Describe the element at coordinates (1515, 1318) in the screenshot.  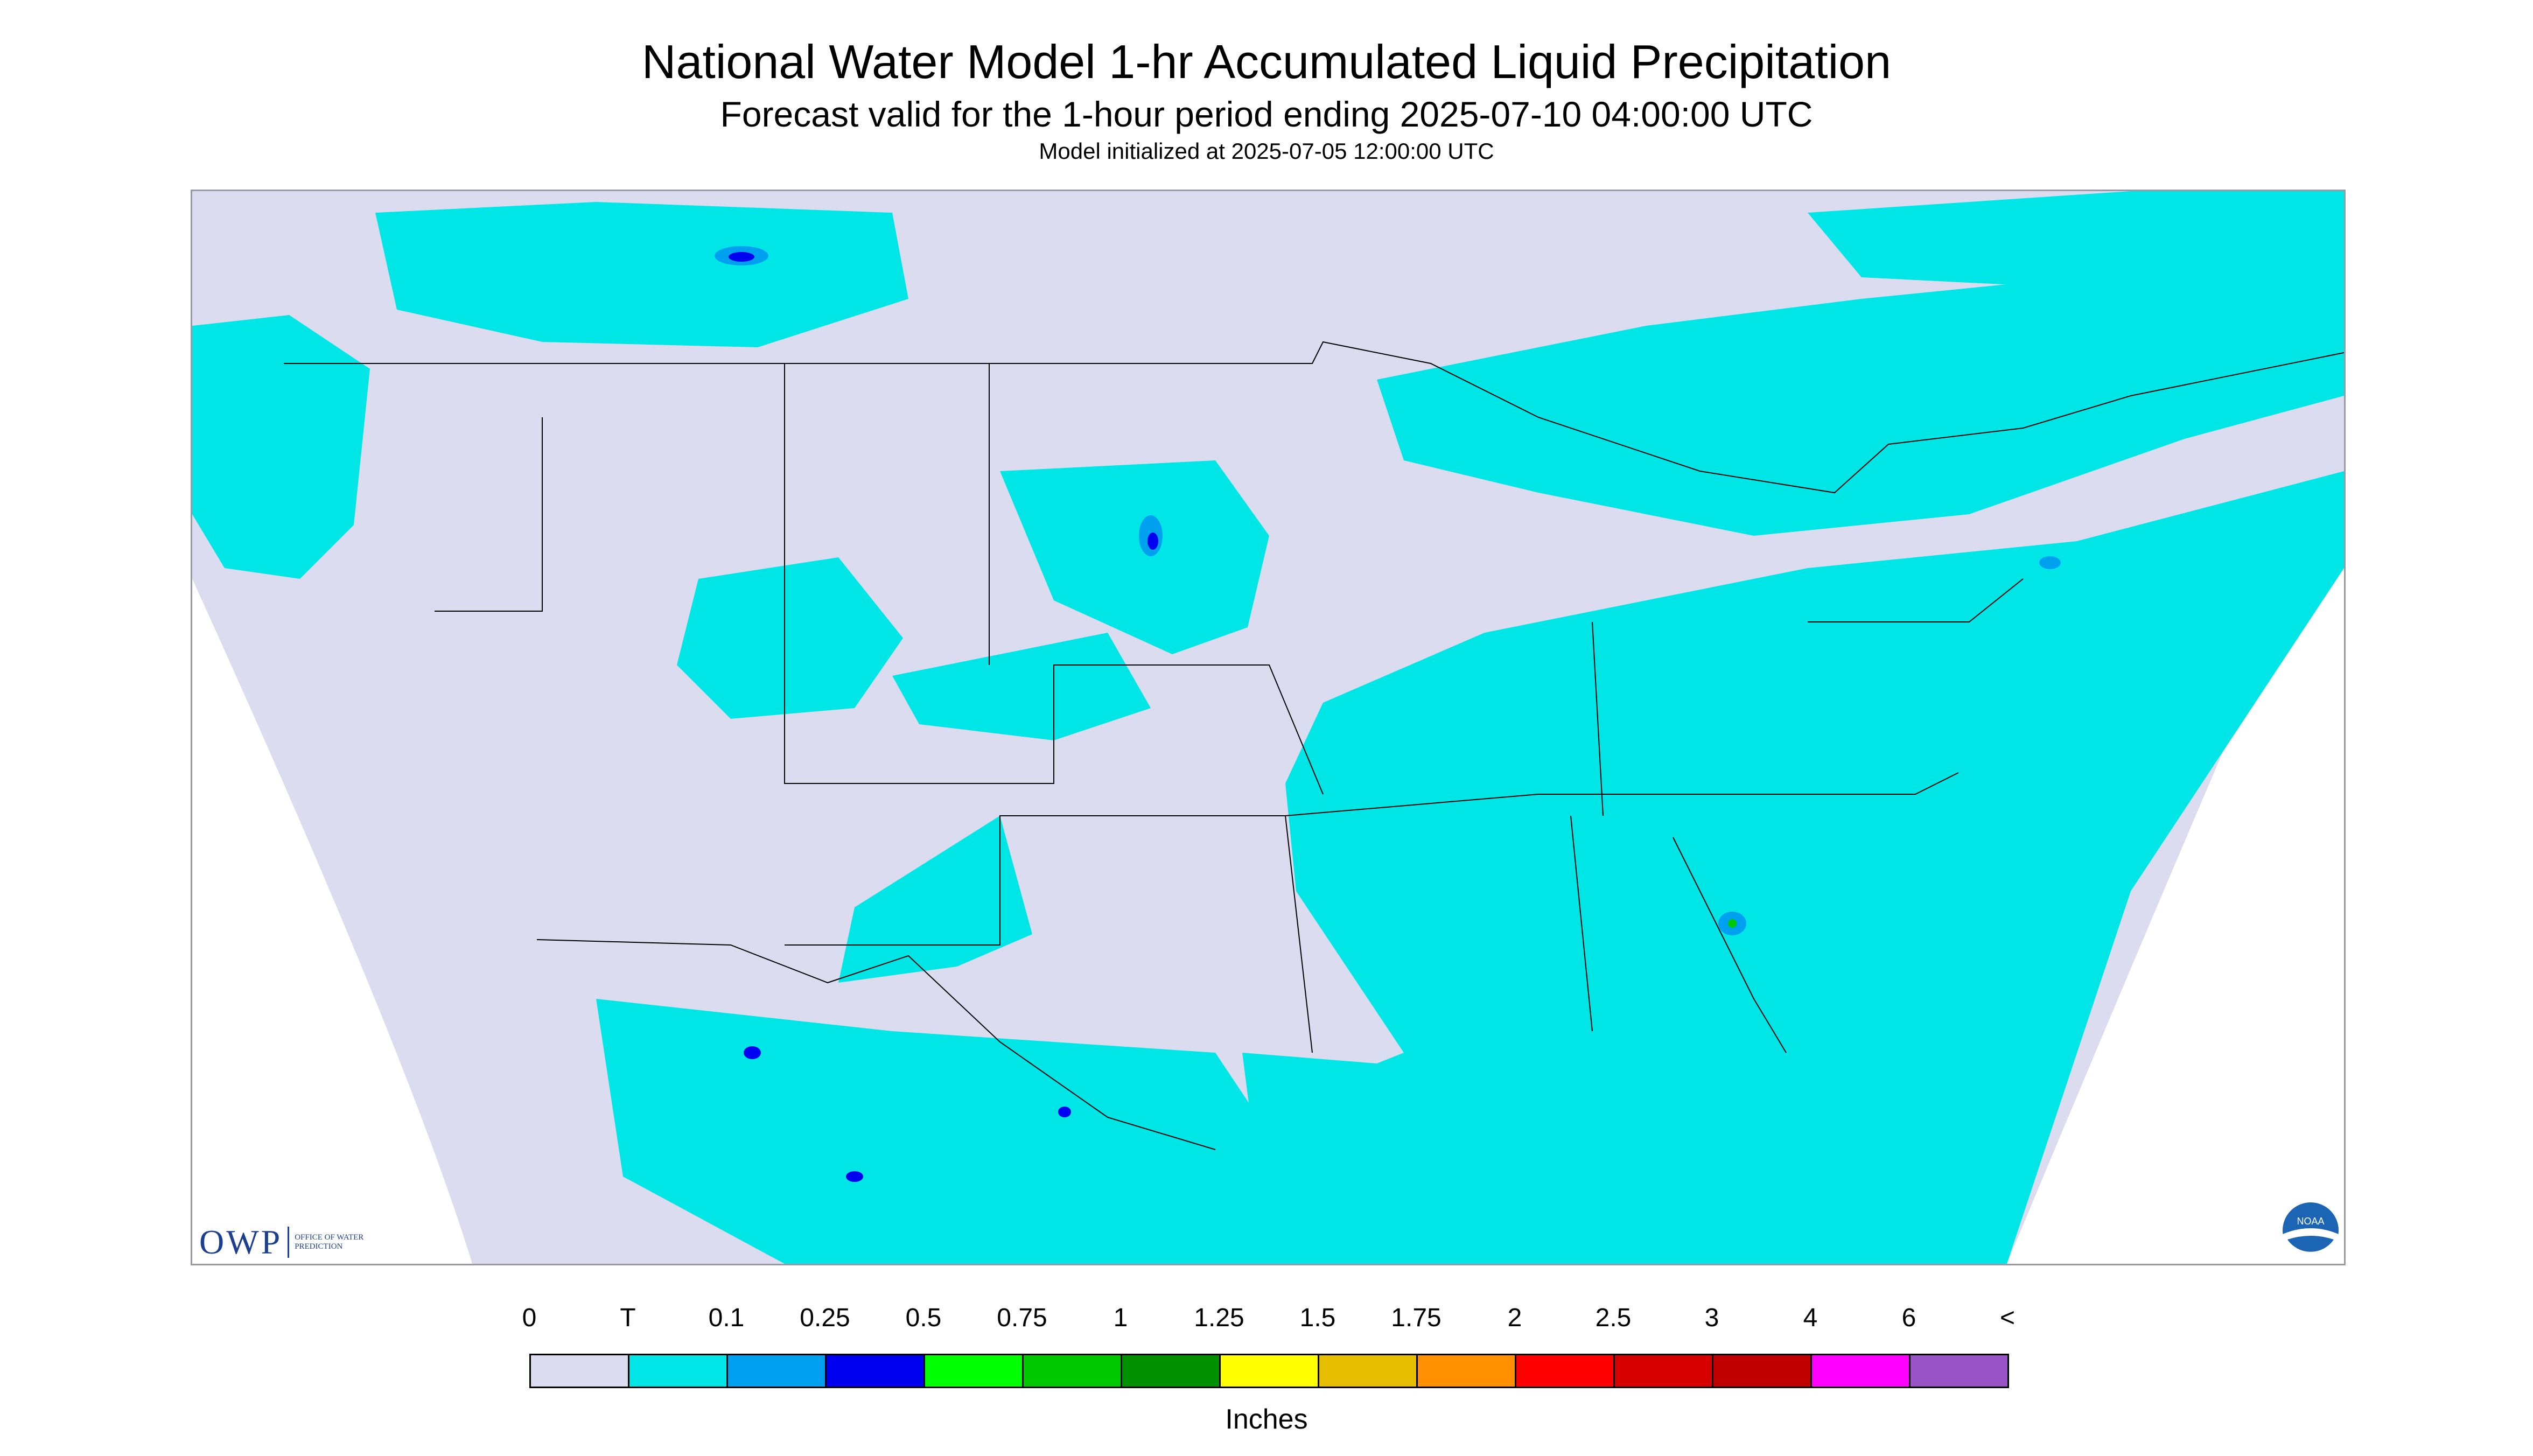
I see `legend-tick-label: 2` at that location.